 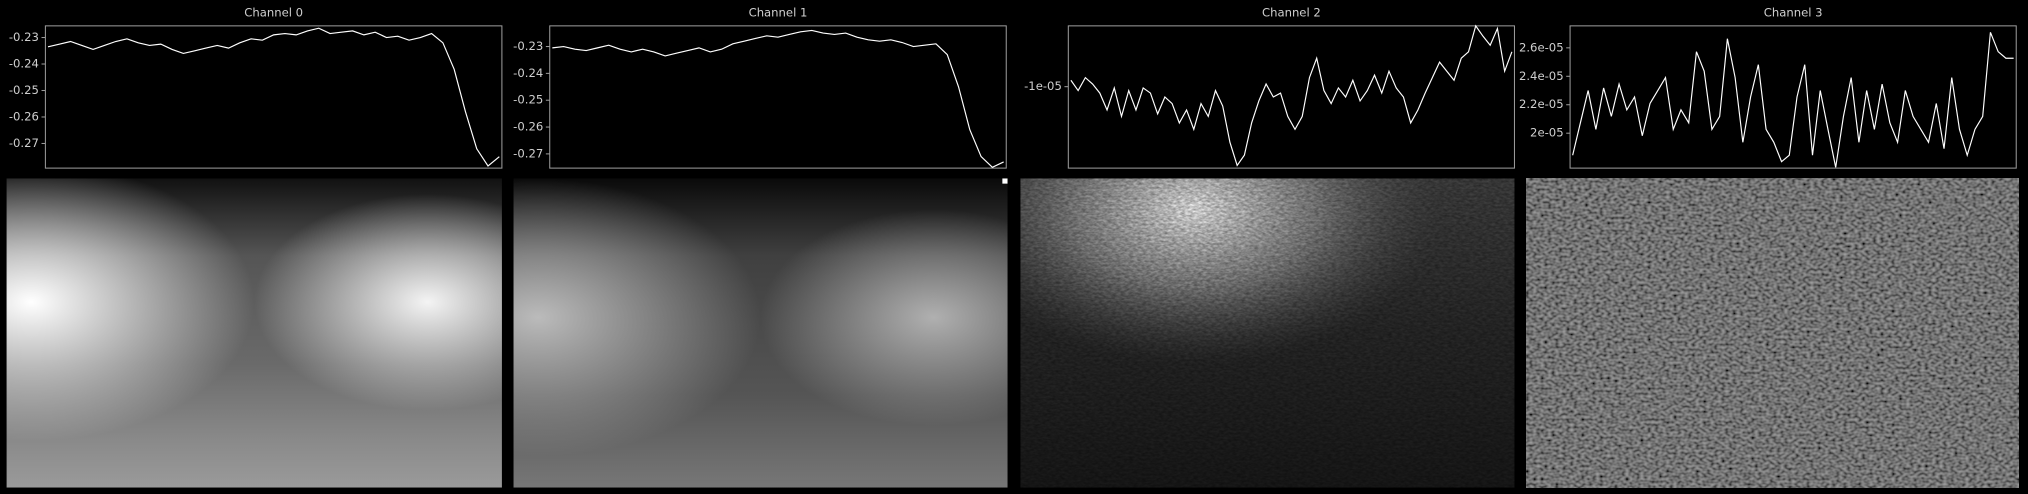 What do you see at coordinates (1541, 76) in the screenshot?
I see `y-tick-label: 2.4e-05` at bounding box center [1541, 76].